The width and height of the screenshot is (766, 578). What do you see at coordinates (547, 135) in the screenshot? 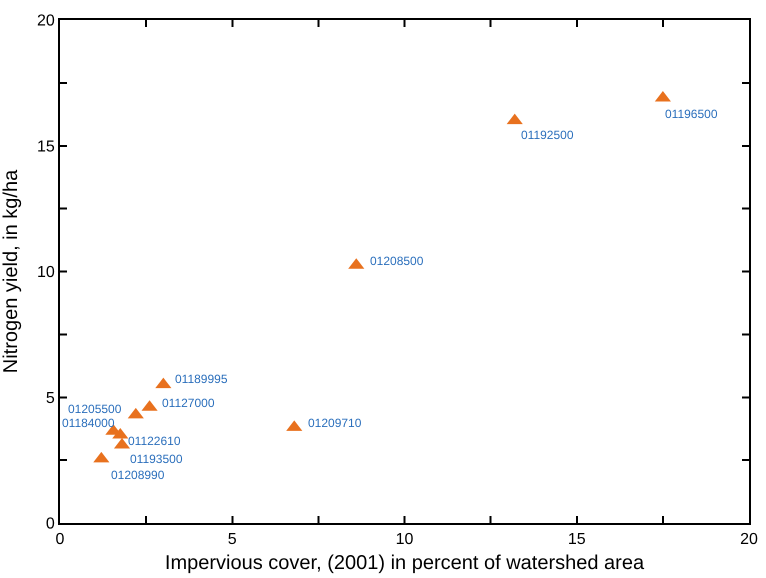
I see `annotation: 01192500` at bounding box center [547, 135].